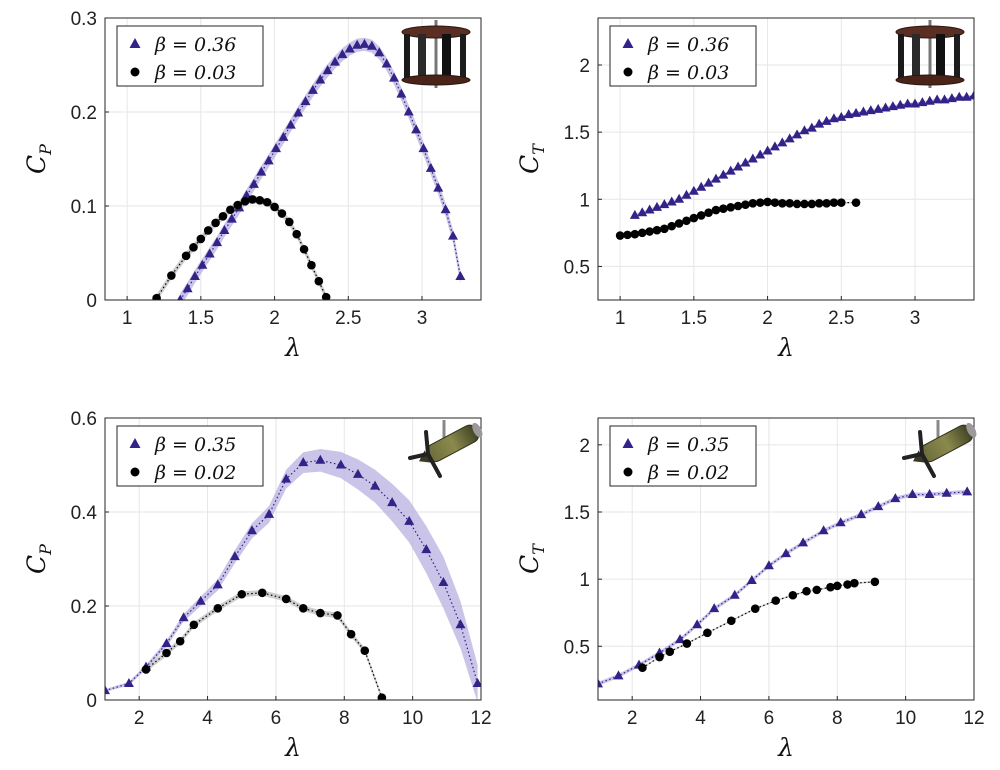 Image resolution: width=1000 pixels, height=770 pixels. Describe the element at coordinates (38, 159) in the screenshot. I see `y-axis-label: CP` at that location.